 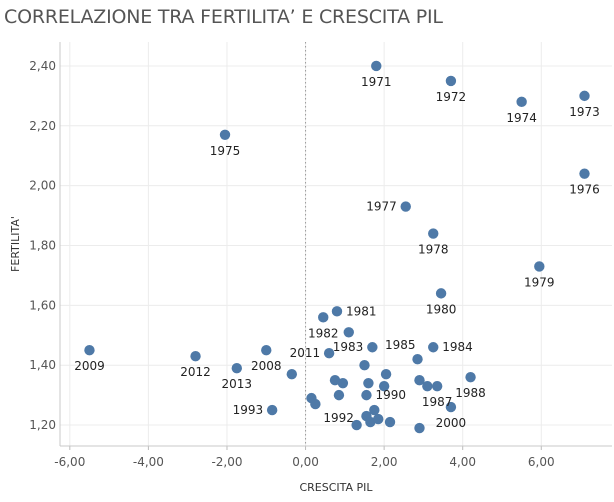 What do you see at coordinates (323, 333) in the screenshot?
I see `point-label: 1982` at bounding box center [323, 333].